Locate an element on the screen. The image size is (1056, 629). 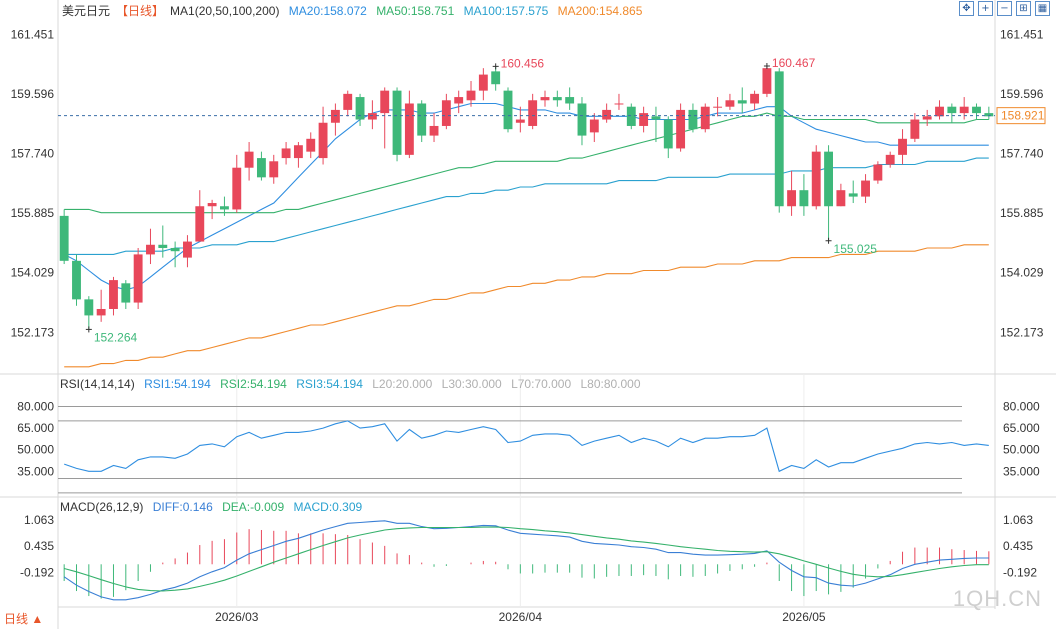
rsi-axis-tick-right: 65.000 is located at coordinates (1021, 428).